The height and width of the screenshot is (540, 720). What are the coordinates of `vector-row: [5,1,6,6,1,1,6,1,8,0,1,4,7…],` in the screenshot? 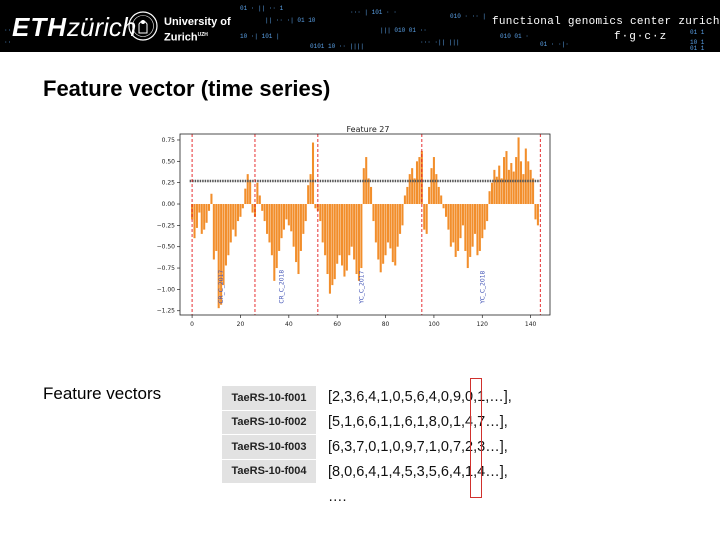 It's located at (418, 422).